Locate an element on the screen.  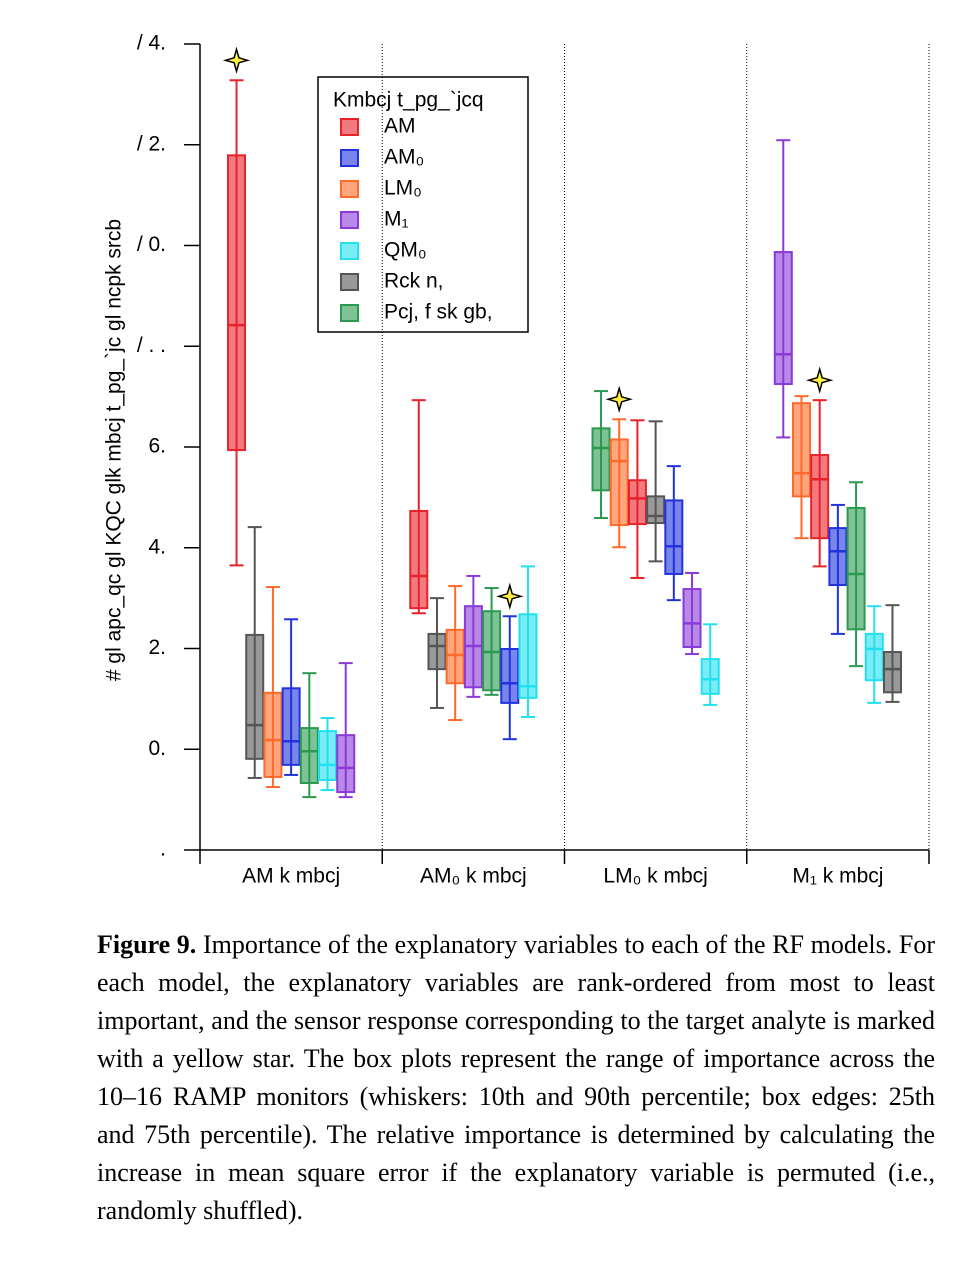
x-tick-label: M₁ k mbcj is located at coordinates (837, 876).